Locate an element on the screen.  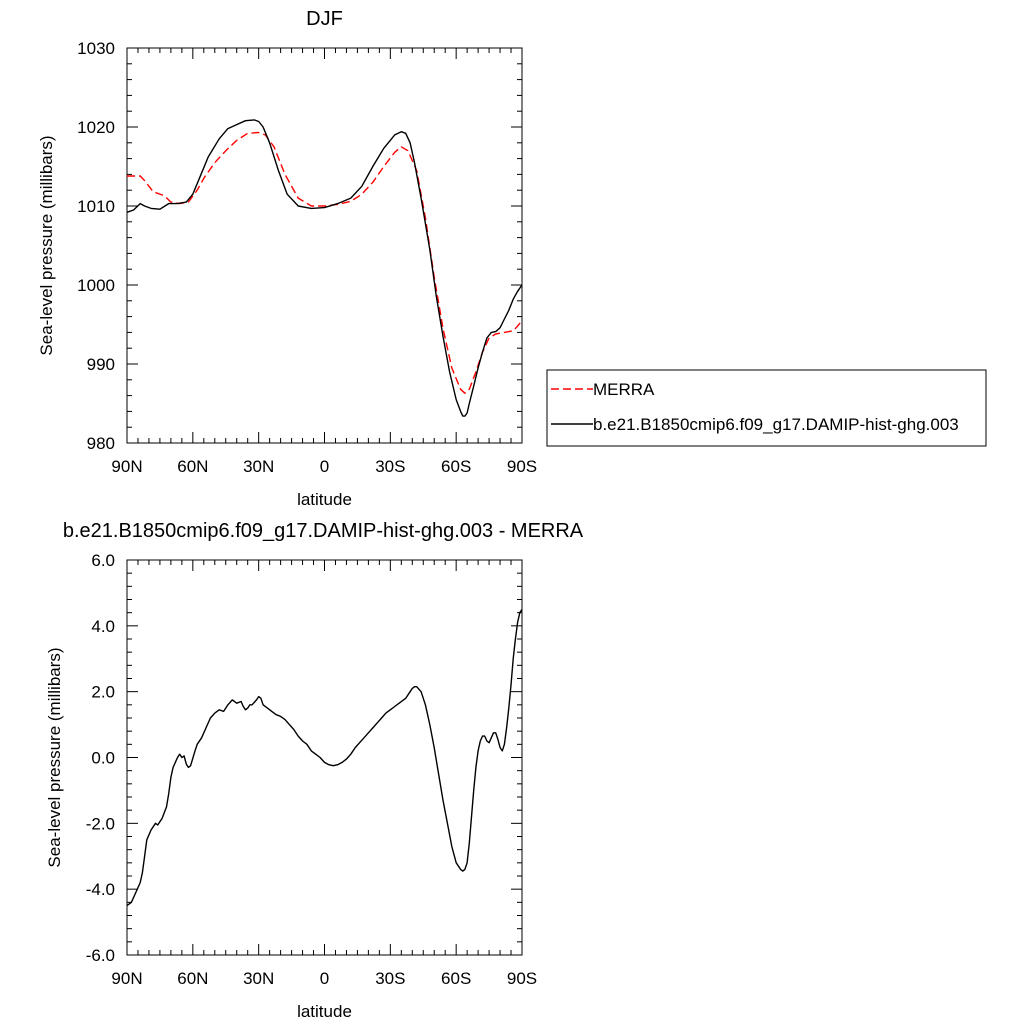
y-tick-label: 1030 is located at coordinates (96, 48).